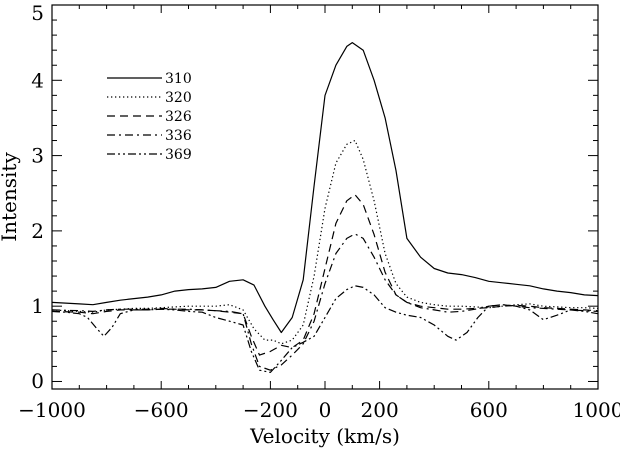 The image size is (620, 449). Describe the element at coordinates (380, 410) in the screenshot. I see `x-tick-label: 200` at that location.